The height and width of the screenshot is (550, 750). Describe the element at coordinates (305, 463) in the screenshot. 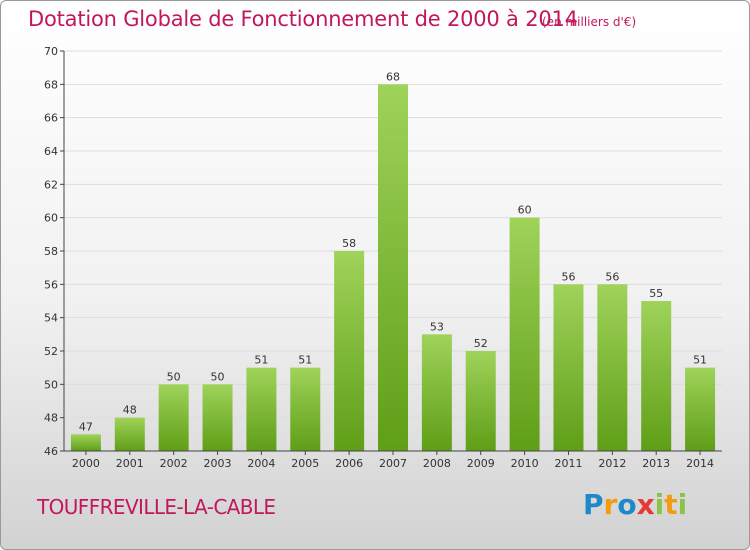

I see `x-tick-label: 2005` at that location.